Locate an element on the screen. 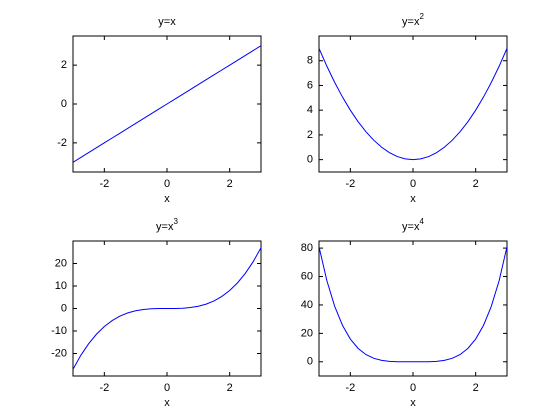 Image resolution: width=560 pixels, height=420 pixels. y-tick-label: 60 is located at coordinates (307, 276).